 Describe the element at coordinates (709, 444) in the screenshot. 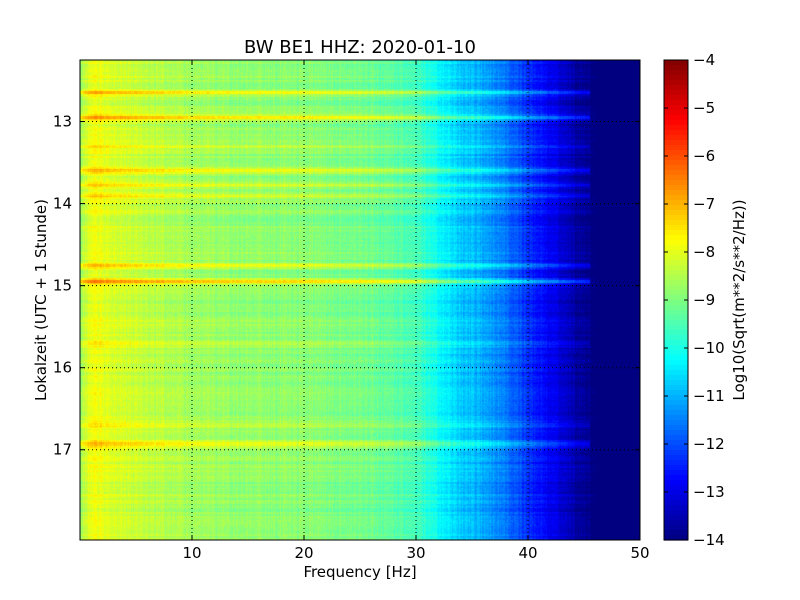

I see `colorbar-tick-label: −12` at that location.